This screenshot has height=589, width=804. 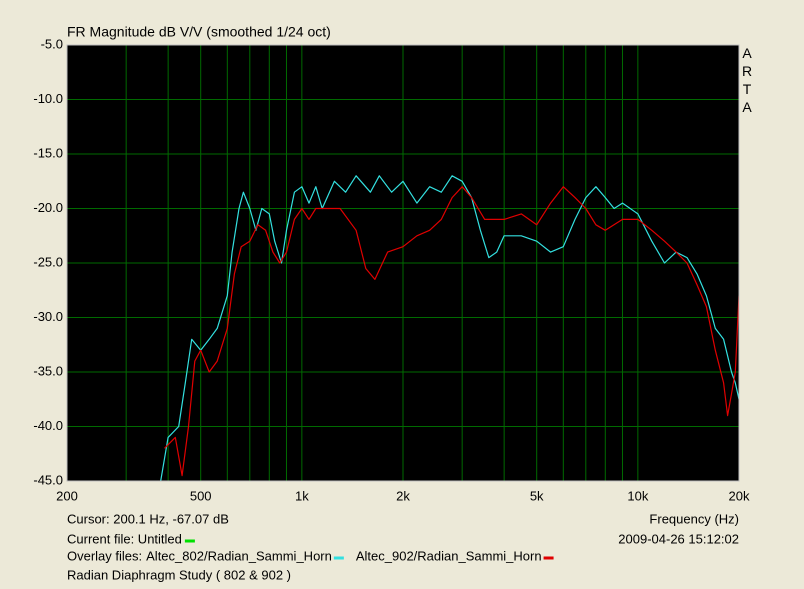 What do you see at coordinates (537, 495) in the screenshot?
I see `x-tick-label: 5k` at bounding box center [537, 495].